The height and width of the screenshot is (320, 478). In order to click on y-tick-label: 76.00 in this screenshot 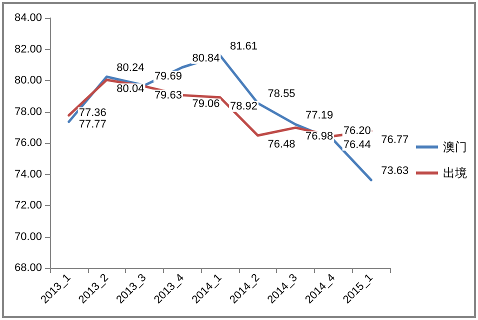, I will do `click(28, 143)`.